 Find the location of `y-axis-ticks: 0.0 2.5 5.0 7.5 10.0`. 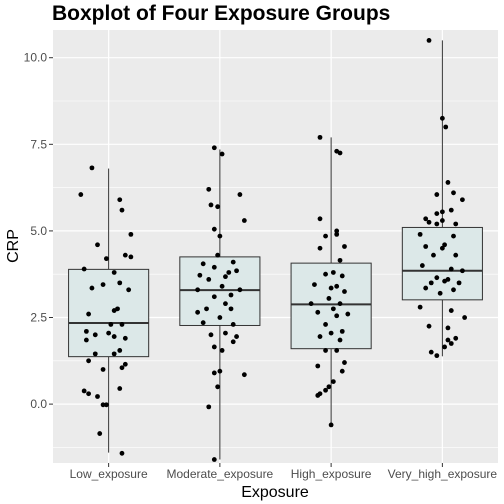

y-axis-ticks: 0.0 2.5 5.0 7.5 10.0 is located at coordinates (38, 231).